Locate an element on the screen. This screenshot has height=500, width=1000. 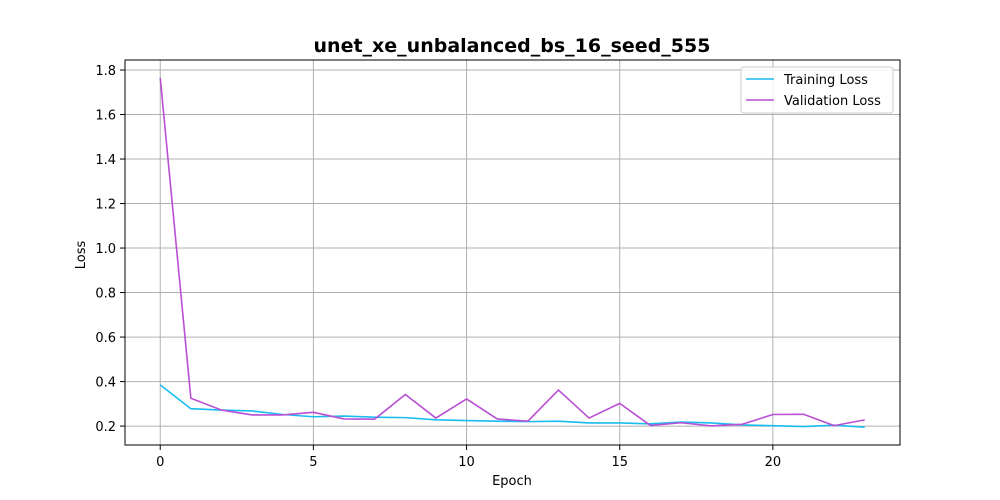
y-tick-label: 1.4 is located at coordinates (105, 160).